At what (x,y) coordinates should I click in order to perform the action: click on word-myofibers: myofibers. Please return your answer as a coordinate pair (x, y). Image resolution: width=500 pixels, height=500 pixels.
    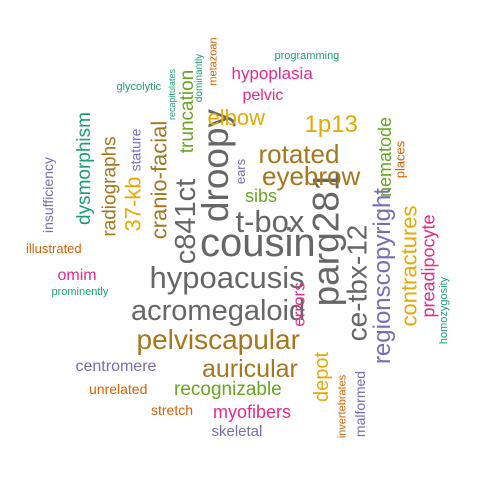
    Looking at the image, I should click on (252, 412).